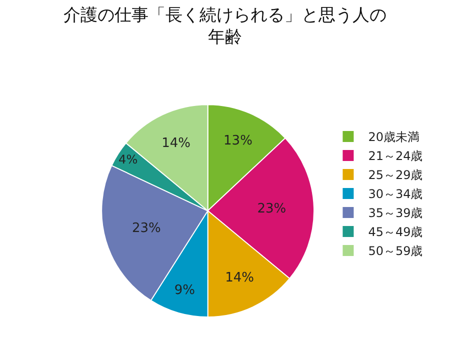  I want to click on legend-label: 20歳未満, so click(394, 137).